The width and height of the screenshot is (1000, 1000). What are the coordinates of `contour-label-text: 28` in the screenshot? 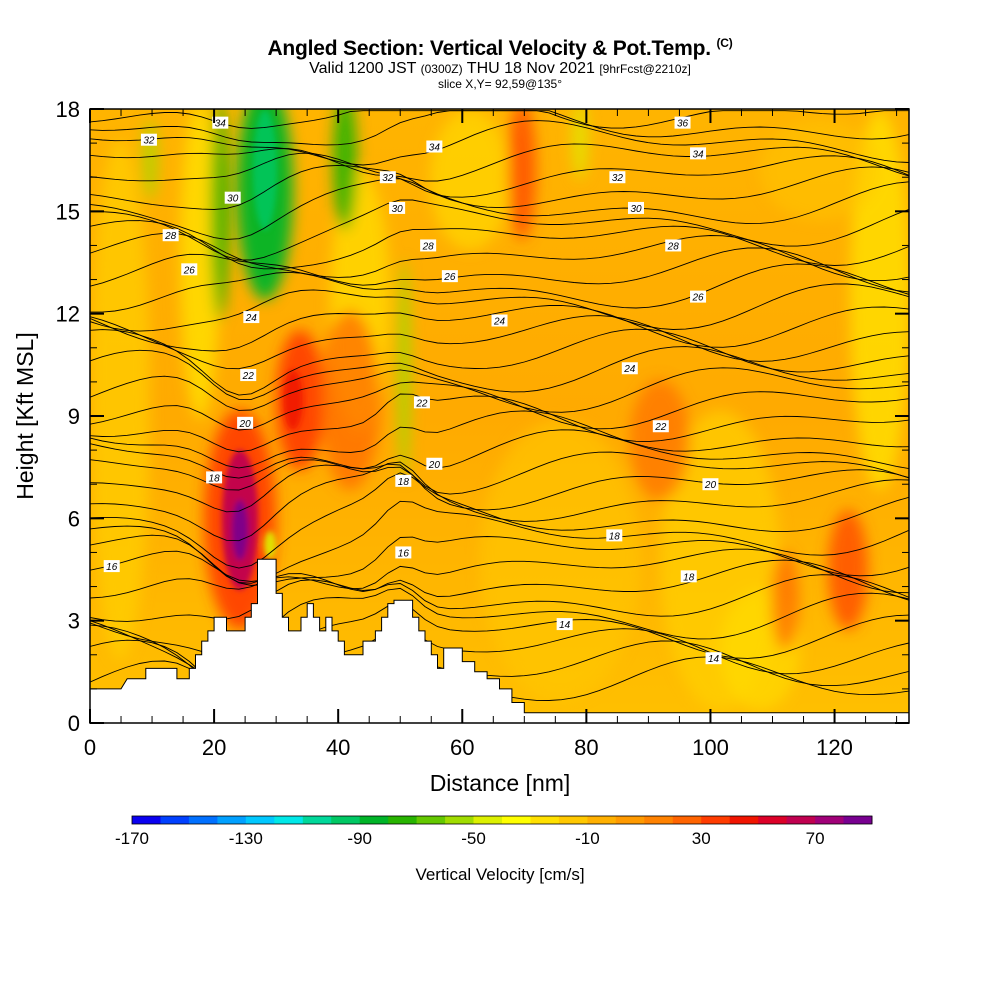 It's located at (170, 236).